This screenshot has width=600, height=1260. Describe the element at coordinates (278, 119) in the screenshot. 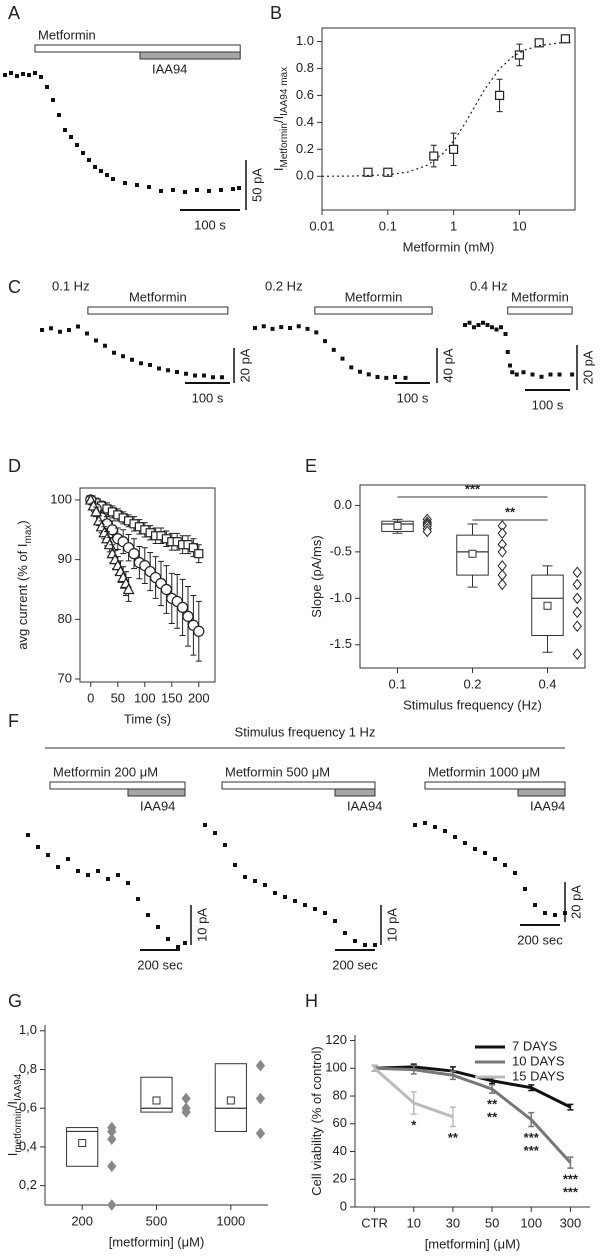

I see `y-label-part: /I` at that location.